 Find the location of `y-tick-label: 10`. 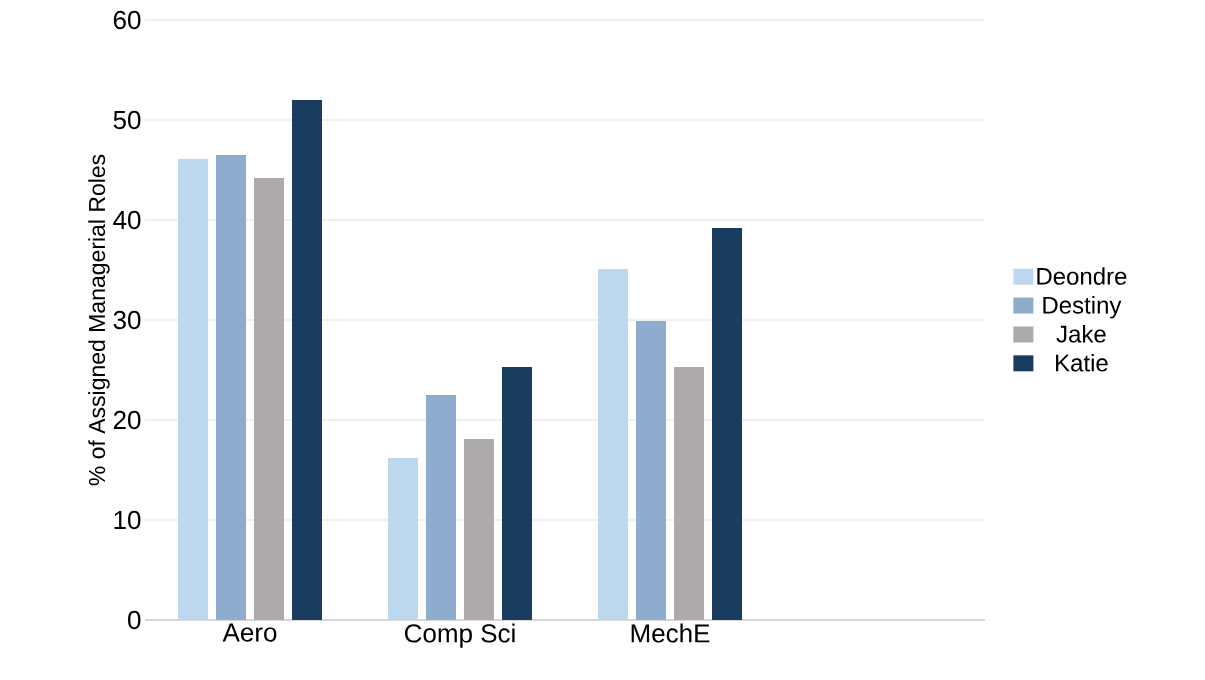

y-tick-label: 10 is located at coordinates (127, 520).